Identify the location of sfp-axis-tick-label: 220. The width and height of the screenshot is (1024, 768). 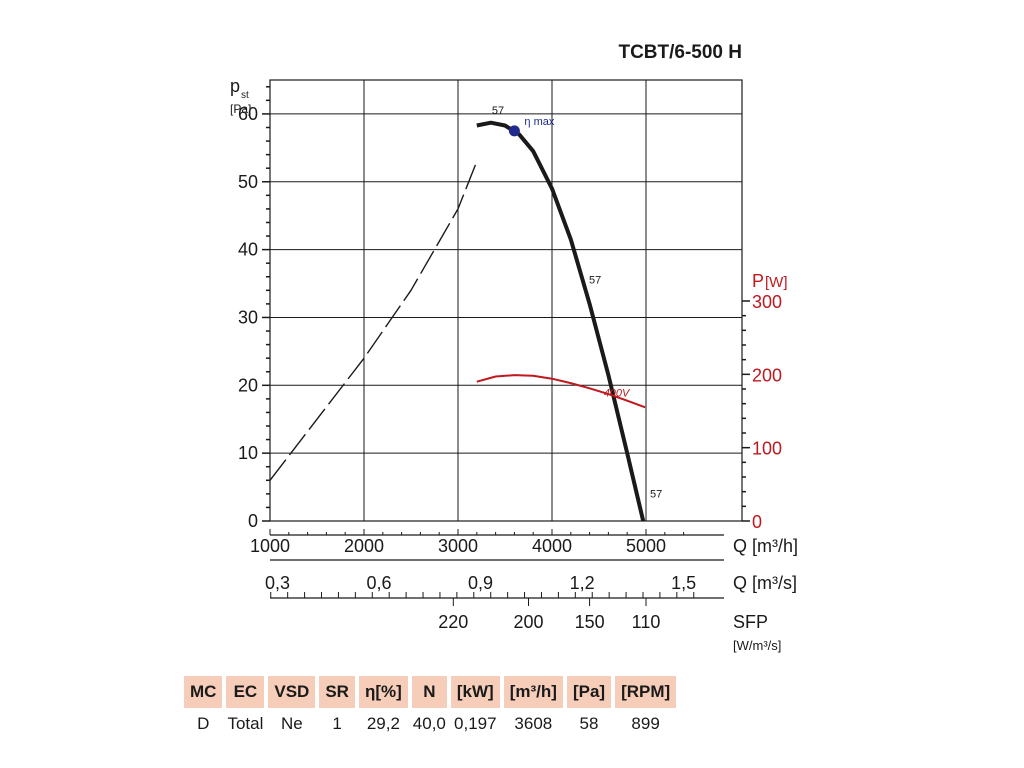
(453, 622).